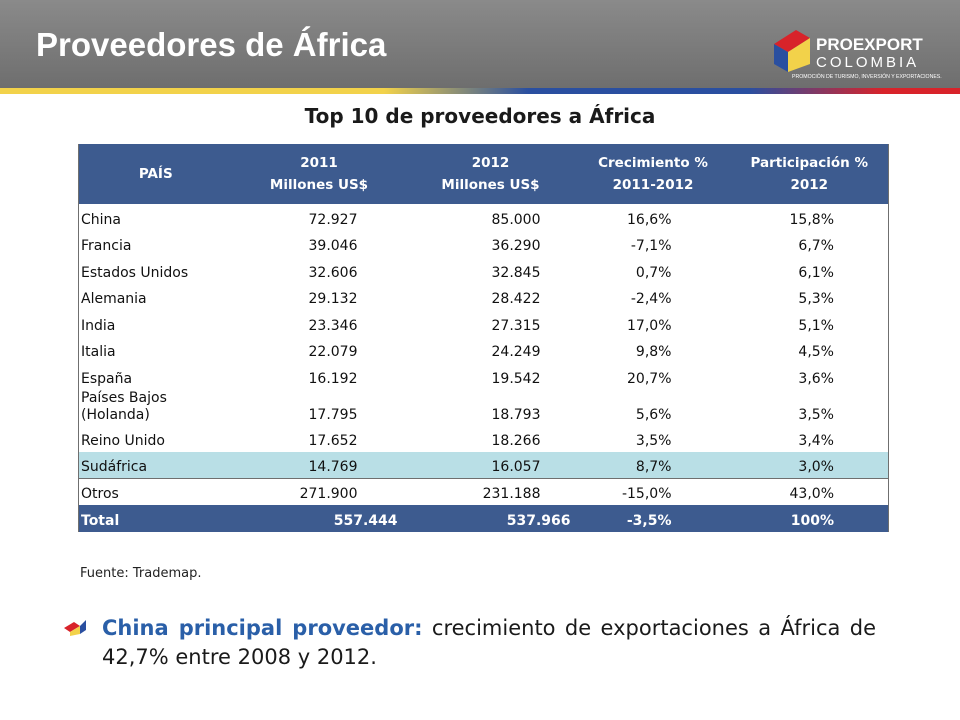  I want to click on header-line: Crecimiento %, so click(653, 163).